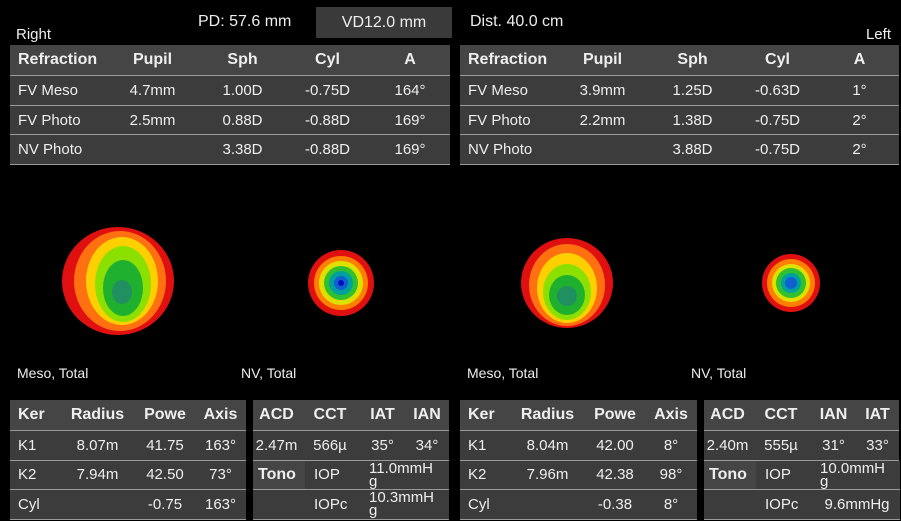 This screenshot has width=901, height=521. What do you see at coordinates (276, 446) in the screenshot?
I see `table-cell: 2.47m` at bounding box center [276, 446].